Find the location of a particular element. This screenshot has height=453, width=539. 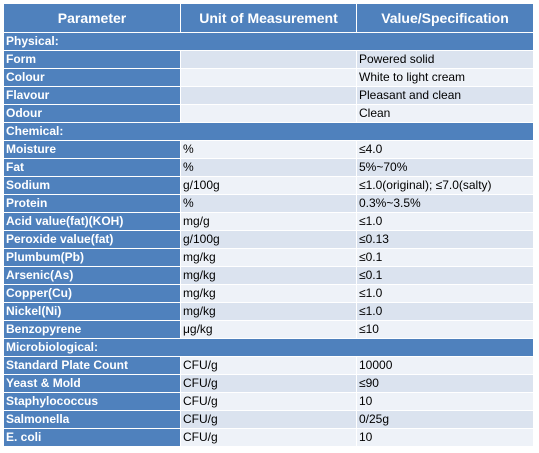

value-cell: Clean is located at coordinates (445, 113).